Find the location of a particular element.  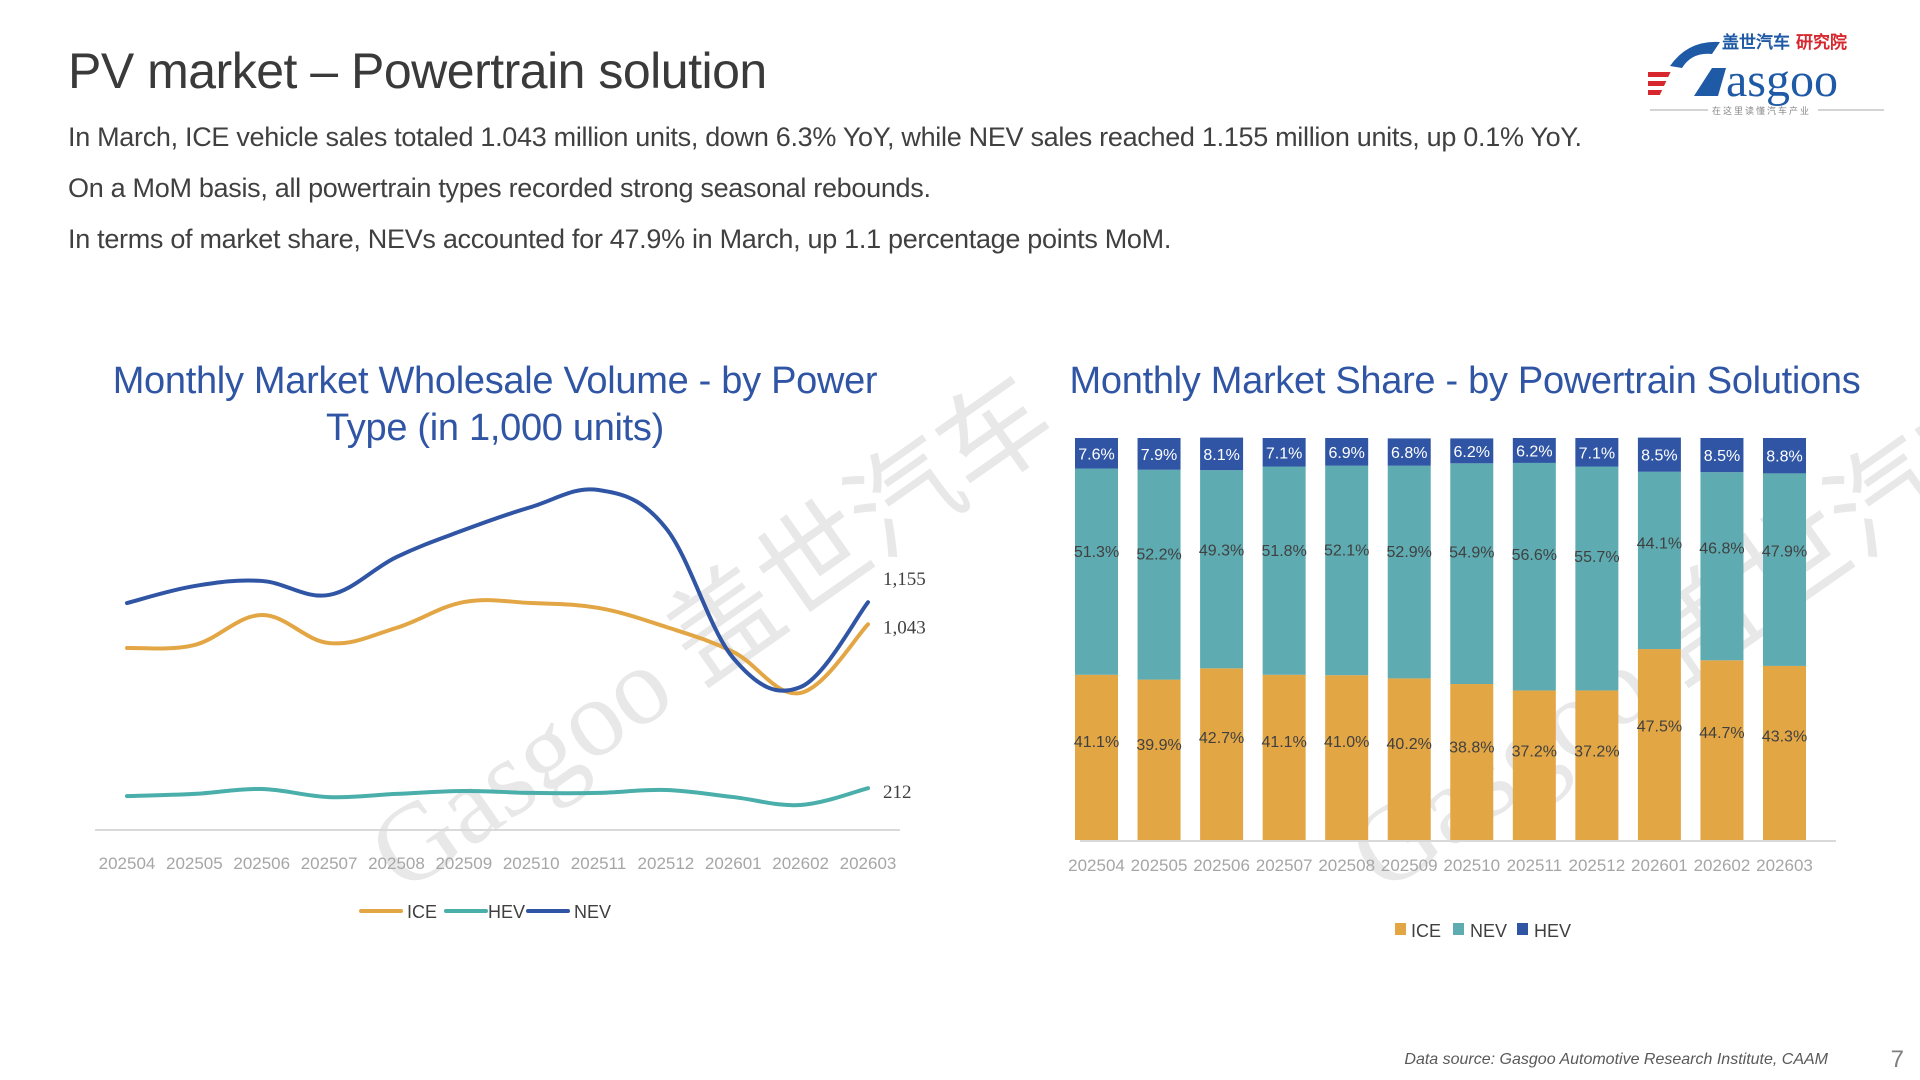

bar-value-label-nev: 52.1% is located at coordinates (1346, 551).